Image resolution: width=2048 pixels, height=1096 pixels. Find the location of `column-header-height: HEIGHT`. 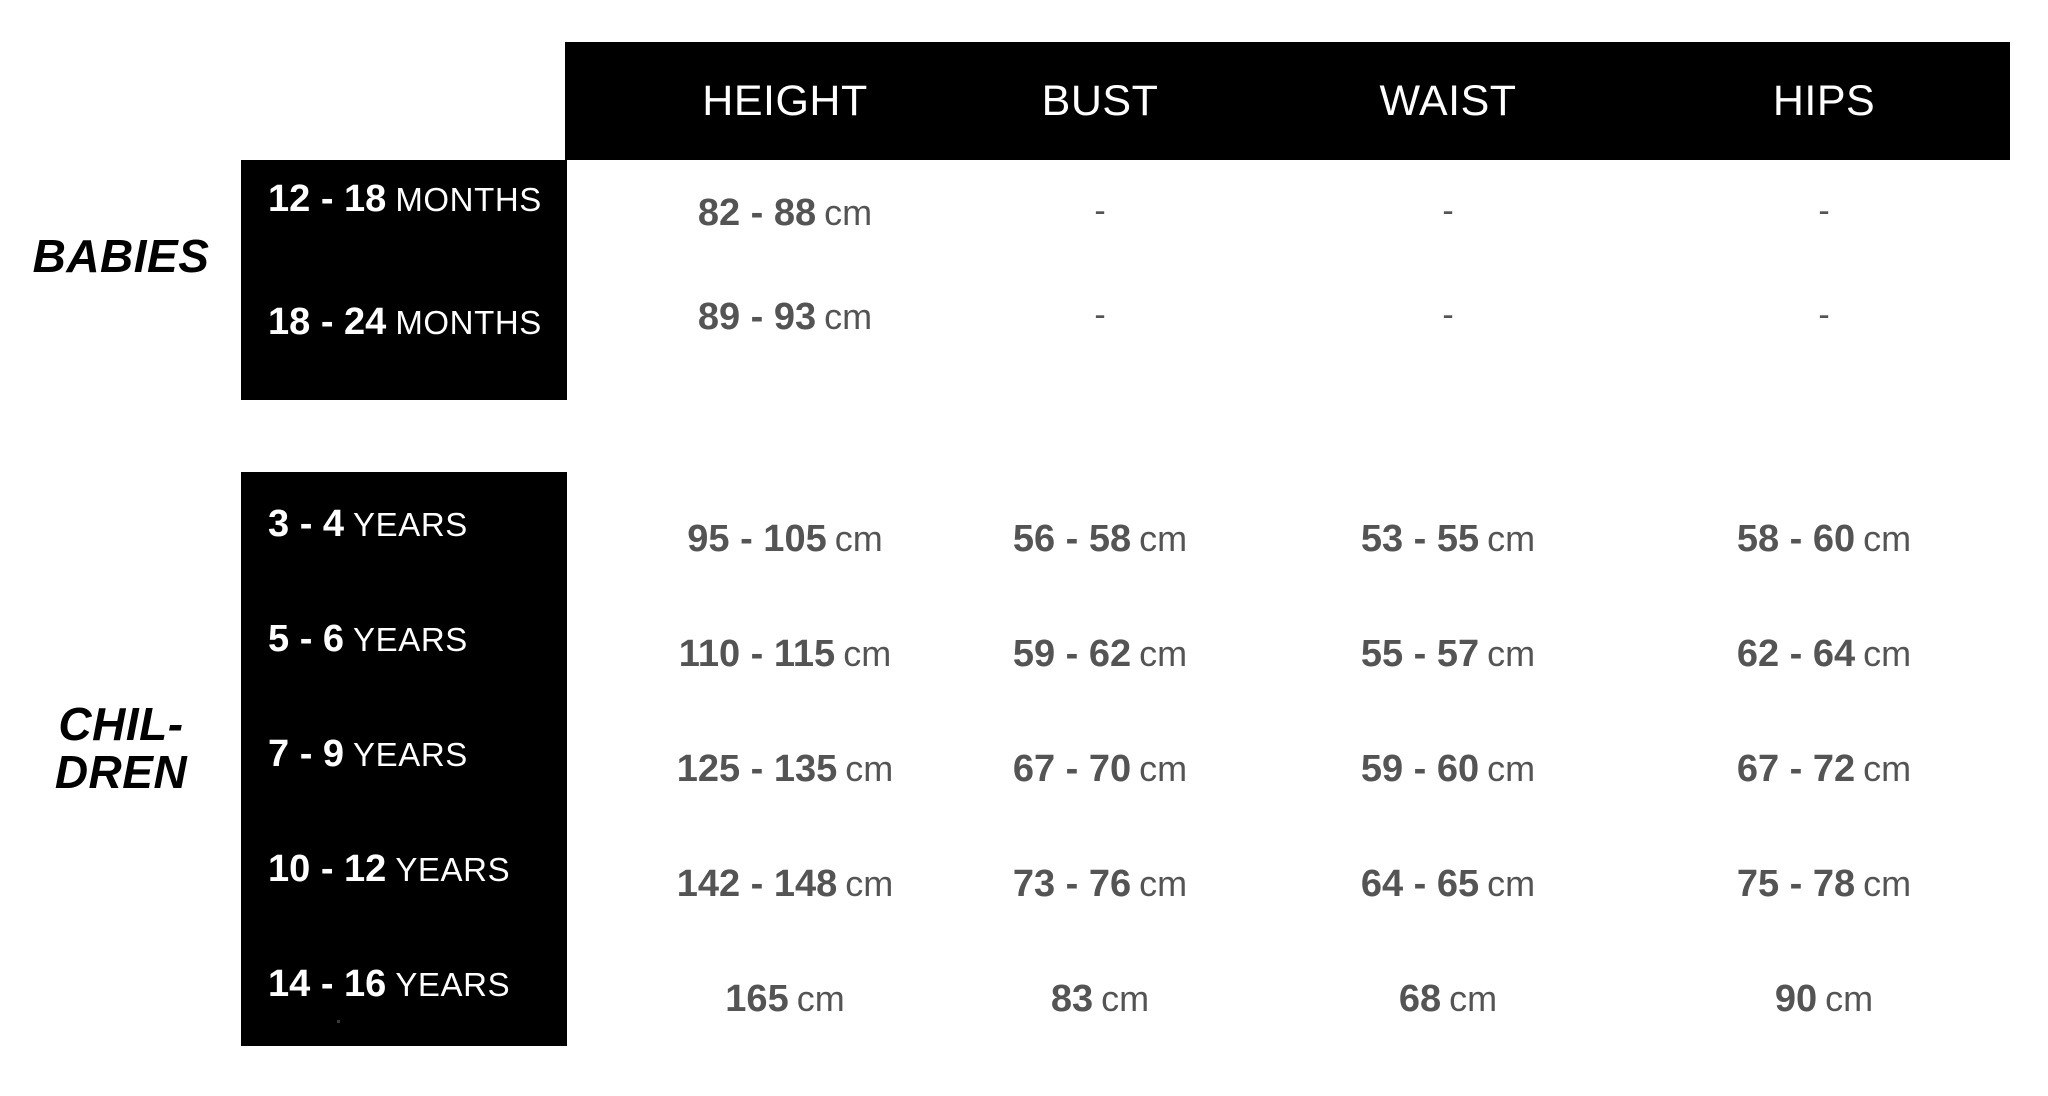

column-header-height: HEIGHT is located at coordinates (785, 101).